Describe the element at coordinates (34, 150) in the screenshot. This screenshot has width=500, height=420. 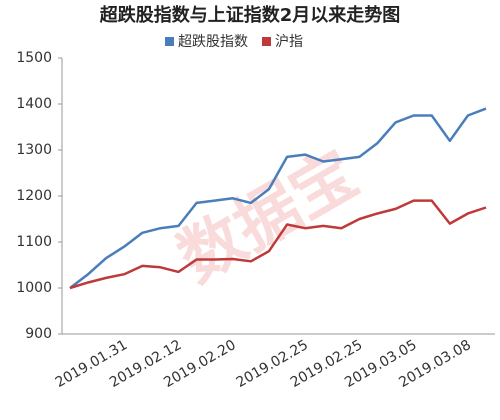
I see `y-tick-label: 1300` at that location.